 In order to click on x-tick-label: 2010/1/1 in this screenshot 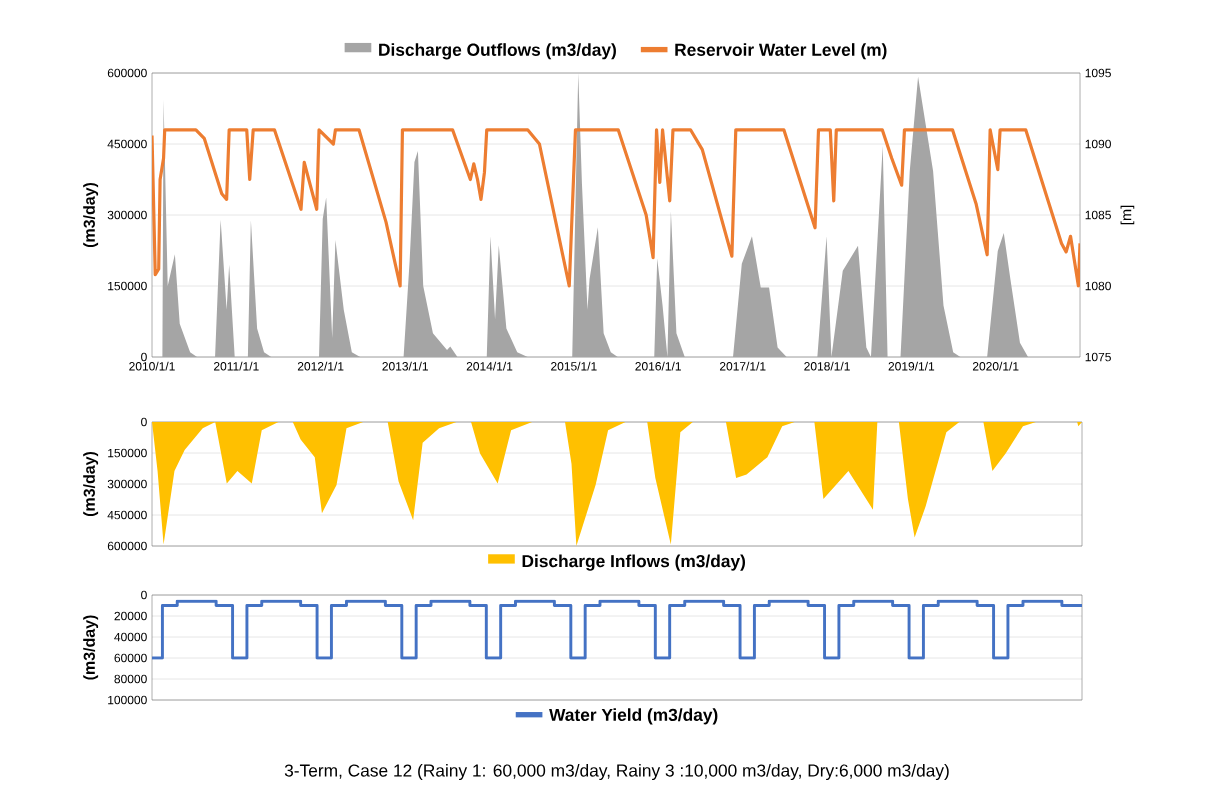, I will do `click(152, 366)`.